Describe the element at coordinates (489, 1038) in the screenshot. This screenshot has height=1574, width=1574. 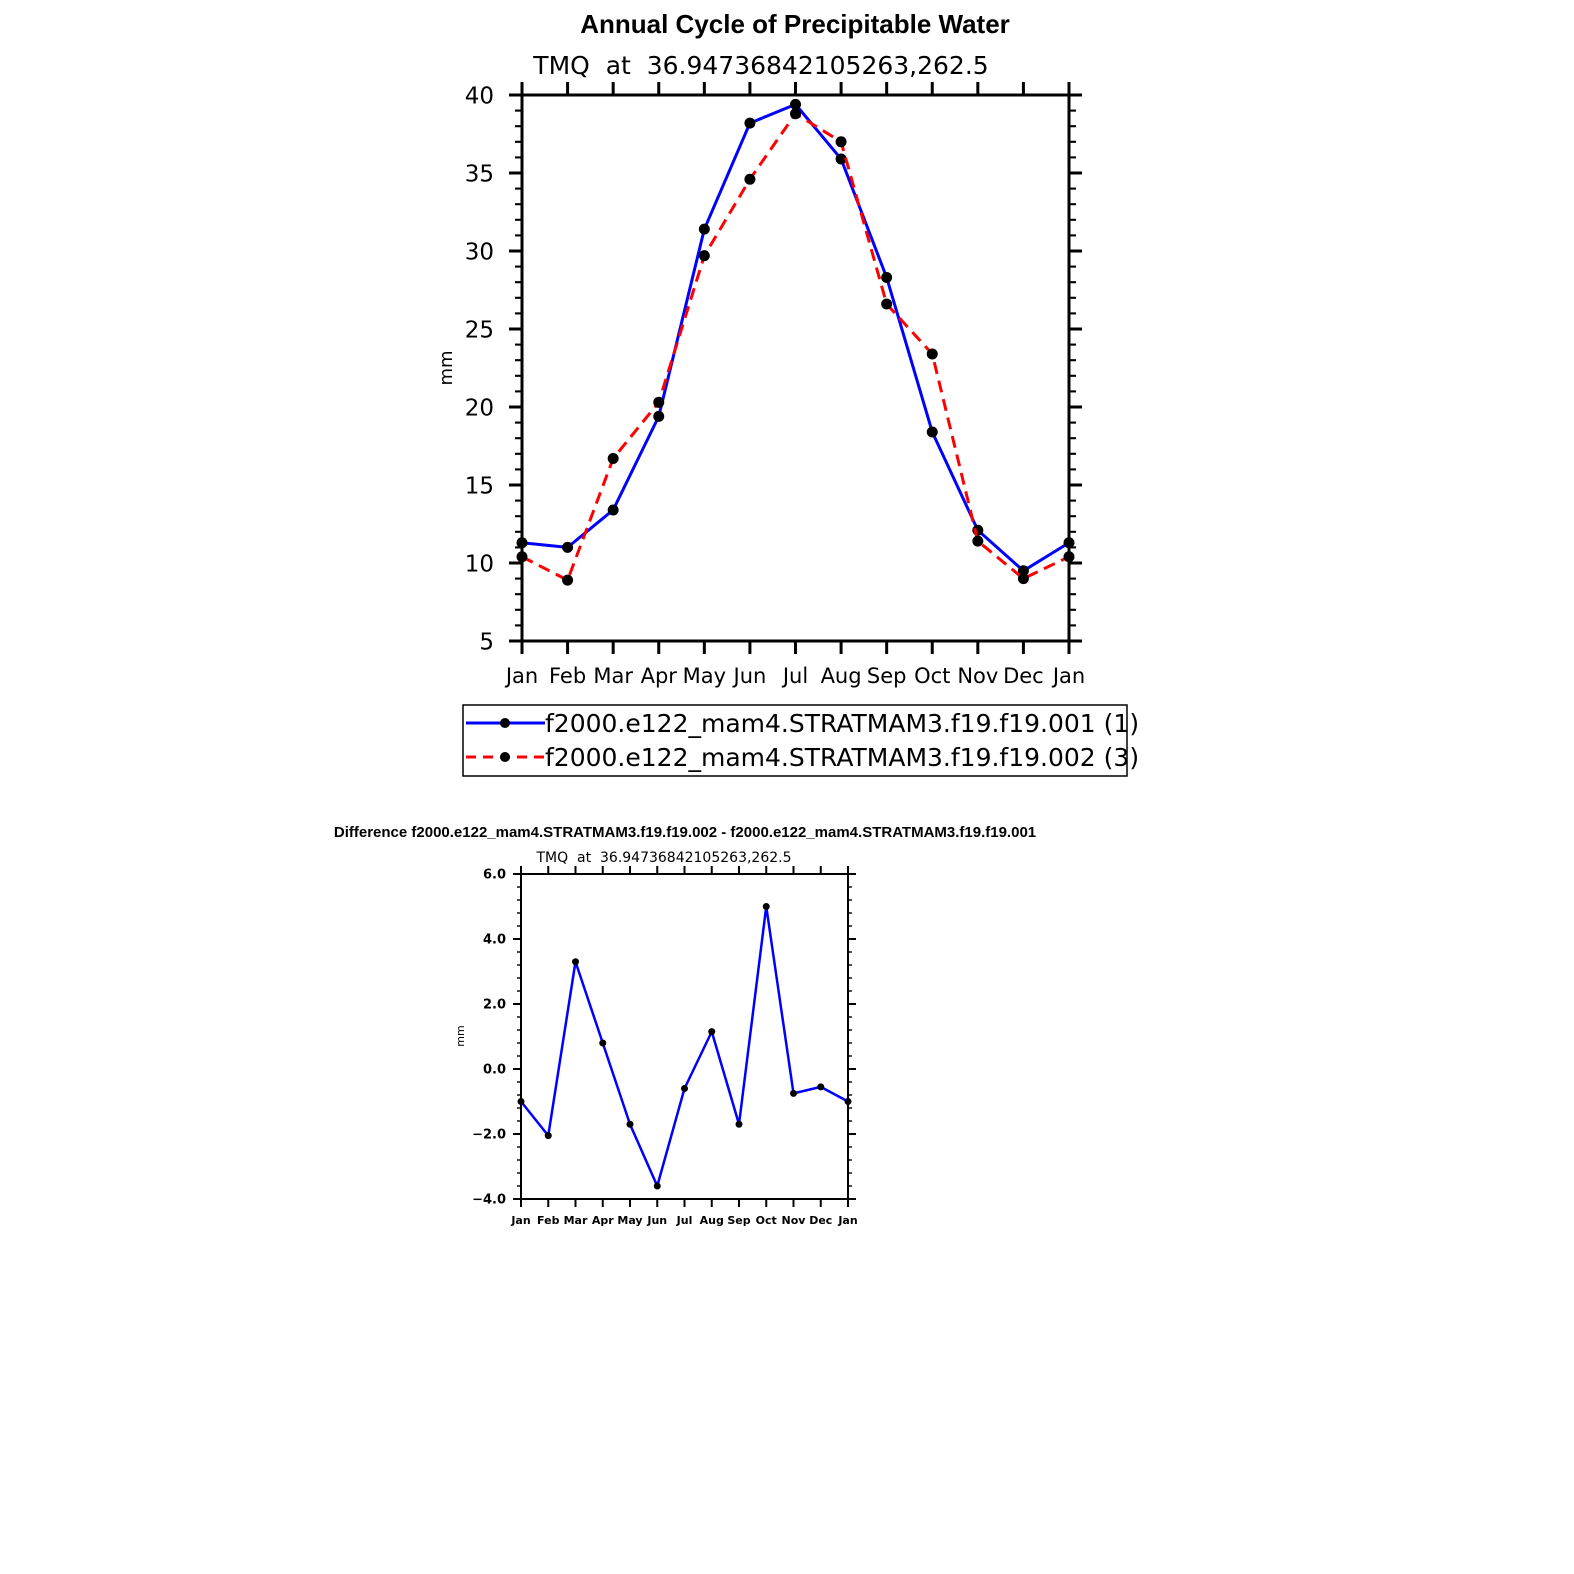
I see `difference-y-tick-labels: −4.0 −2.0 0.0 2.0 4.0 6.0` at that location.